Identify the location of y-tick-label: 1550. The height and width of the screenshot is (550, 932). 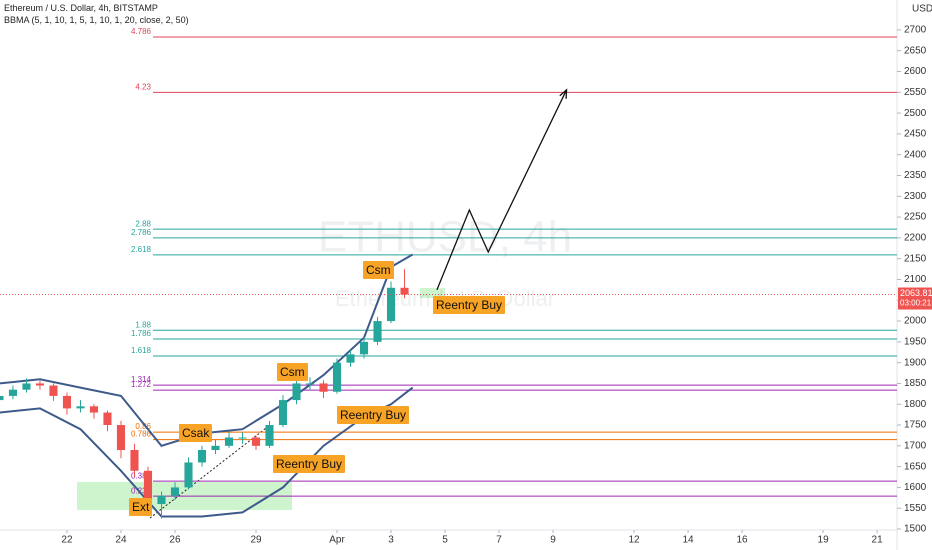
(915, 508).